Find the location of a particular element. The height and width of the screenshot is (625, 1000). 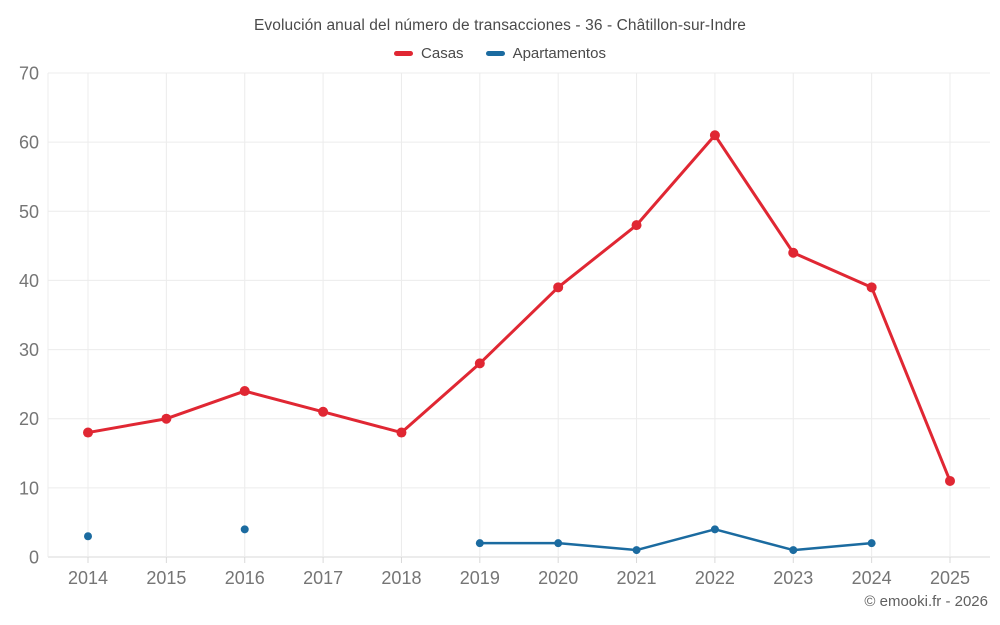

point-apartamentos-2016 is located at coordinates (244, 529).